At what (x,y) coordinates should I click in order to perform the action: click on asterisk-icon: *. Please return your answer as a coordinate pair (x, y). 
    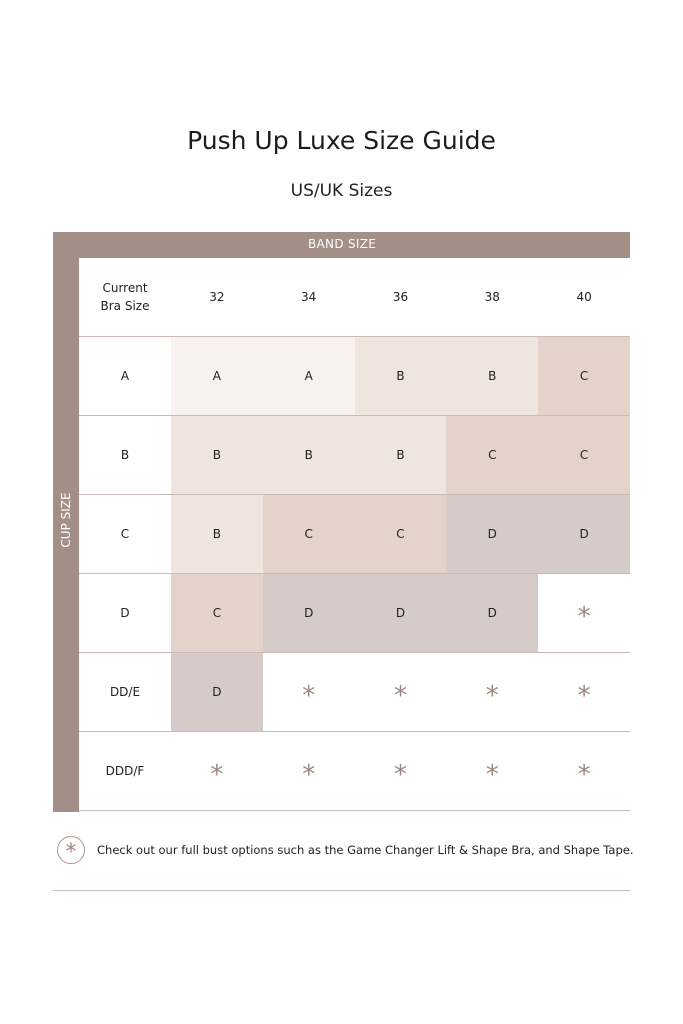
    Looking at the image, I should click on (71, 850).